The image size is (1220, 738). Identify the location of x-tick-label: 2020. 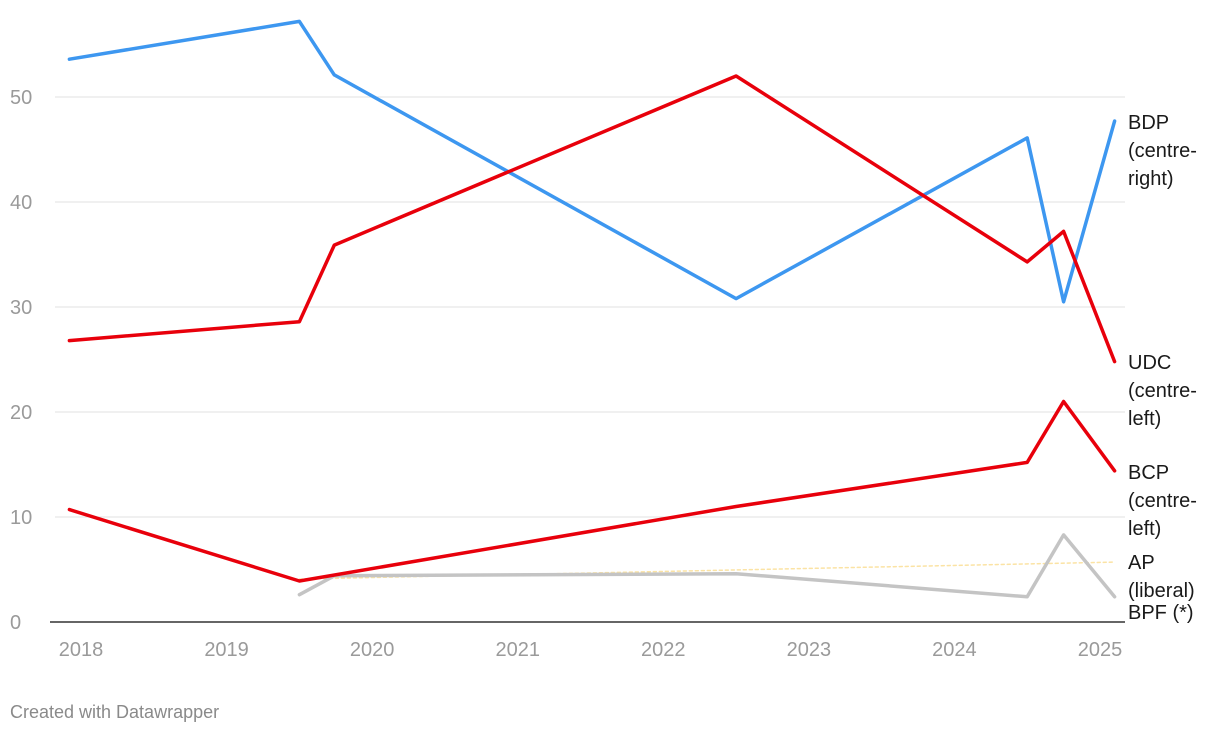
(372, 650).